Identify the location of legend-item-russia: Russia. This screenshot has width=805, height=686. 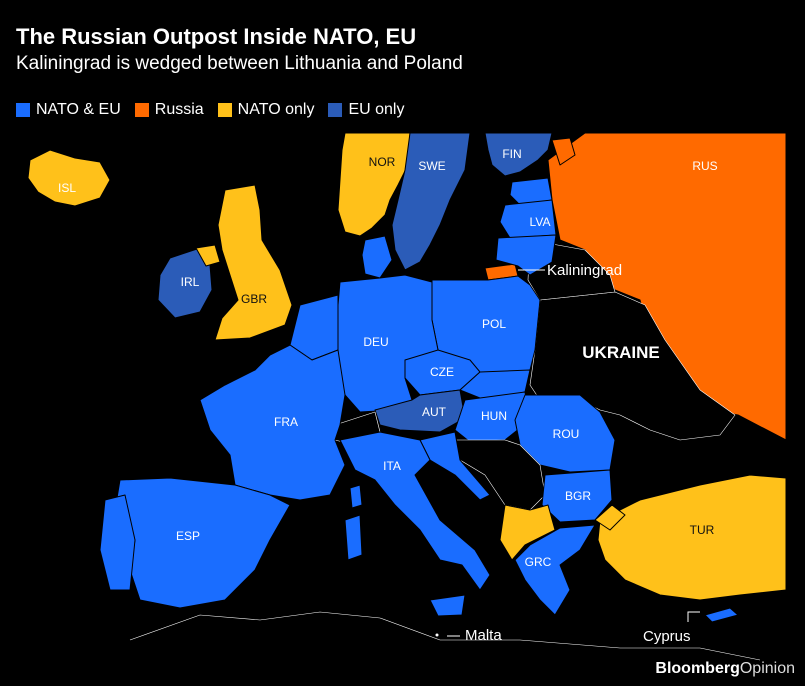
(169, 110).